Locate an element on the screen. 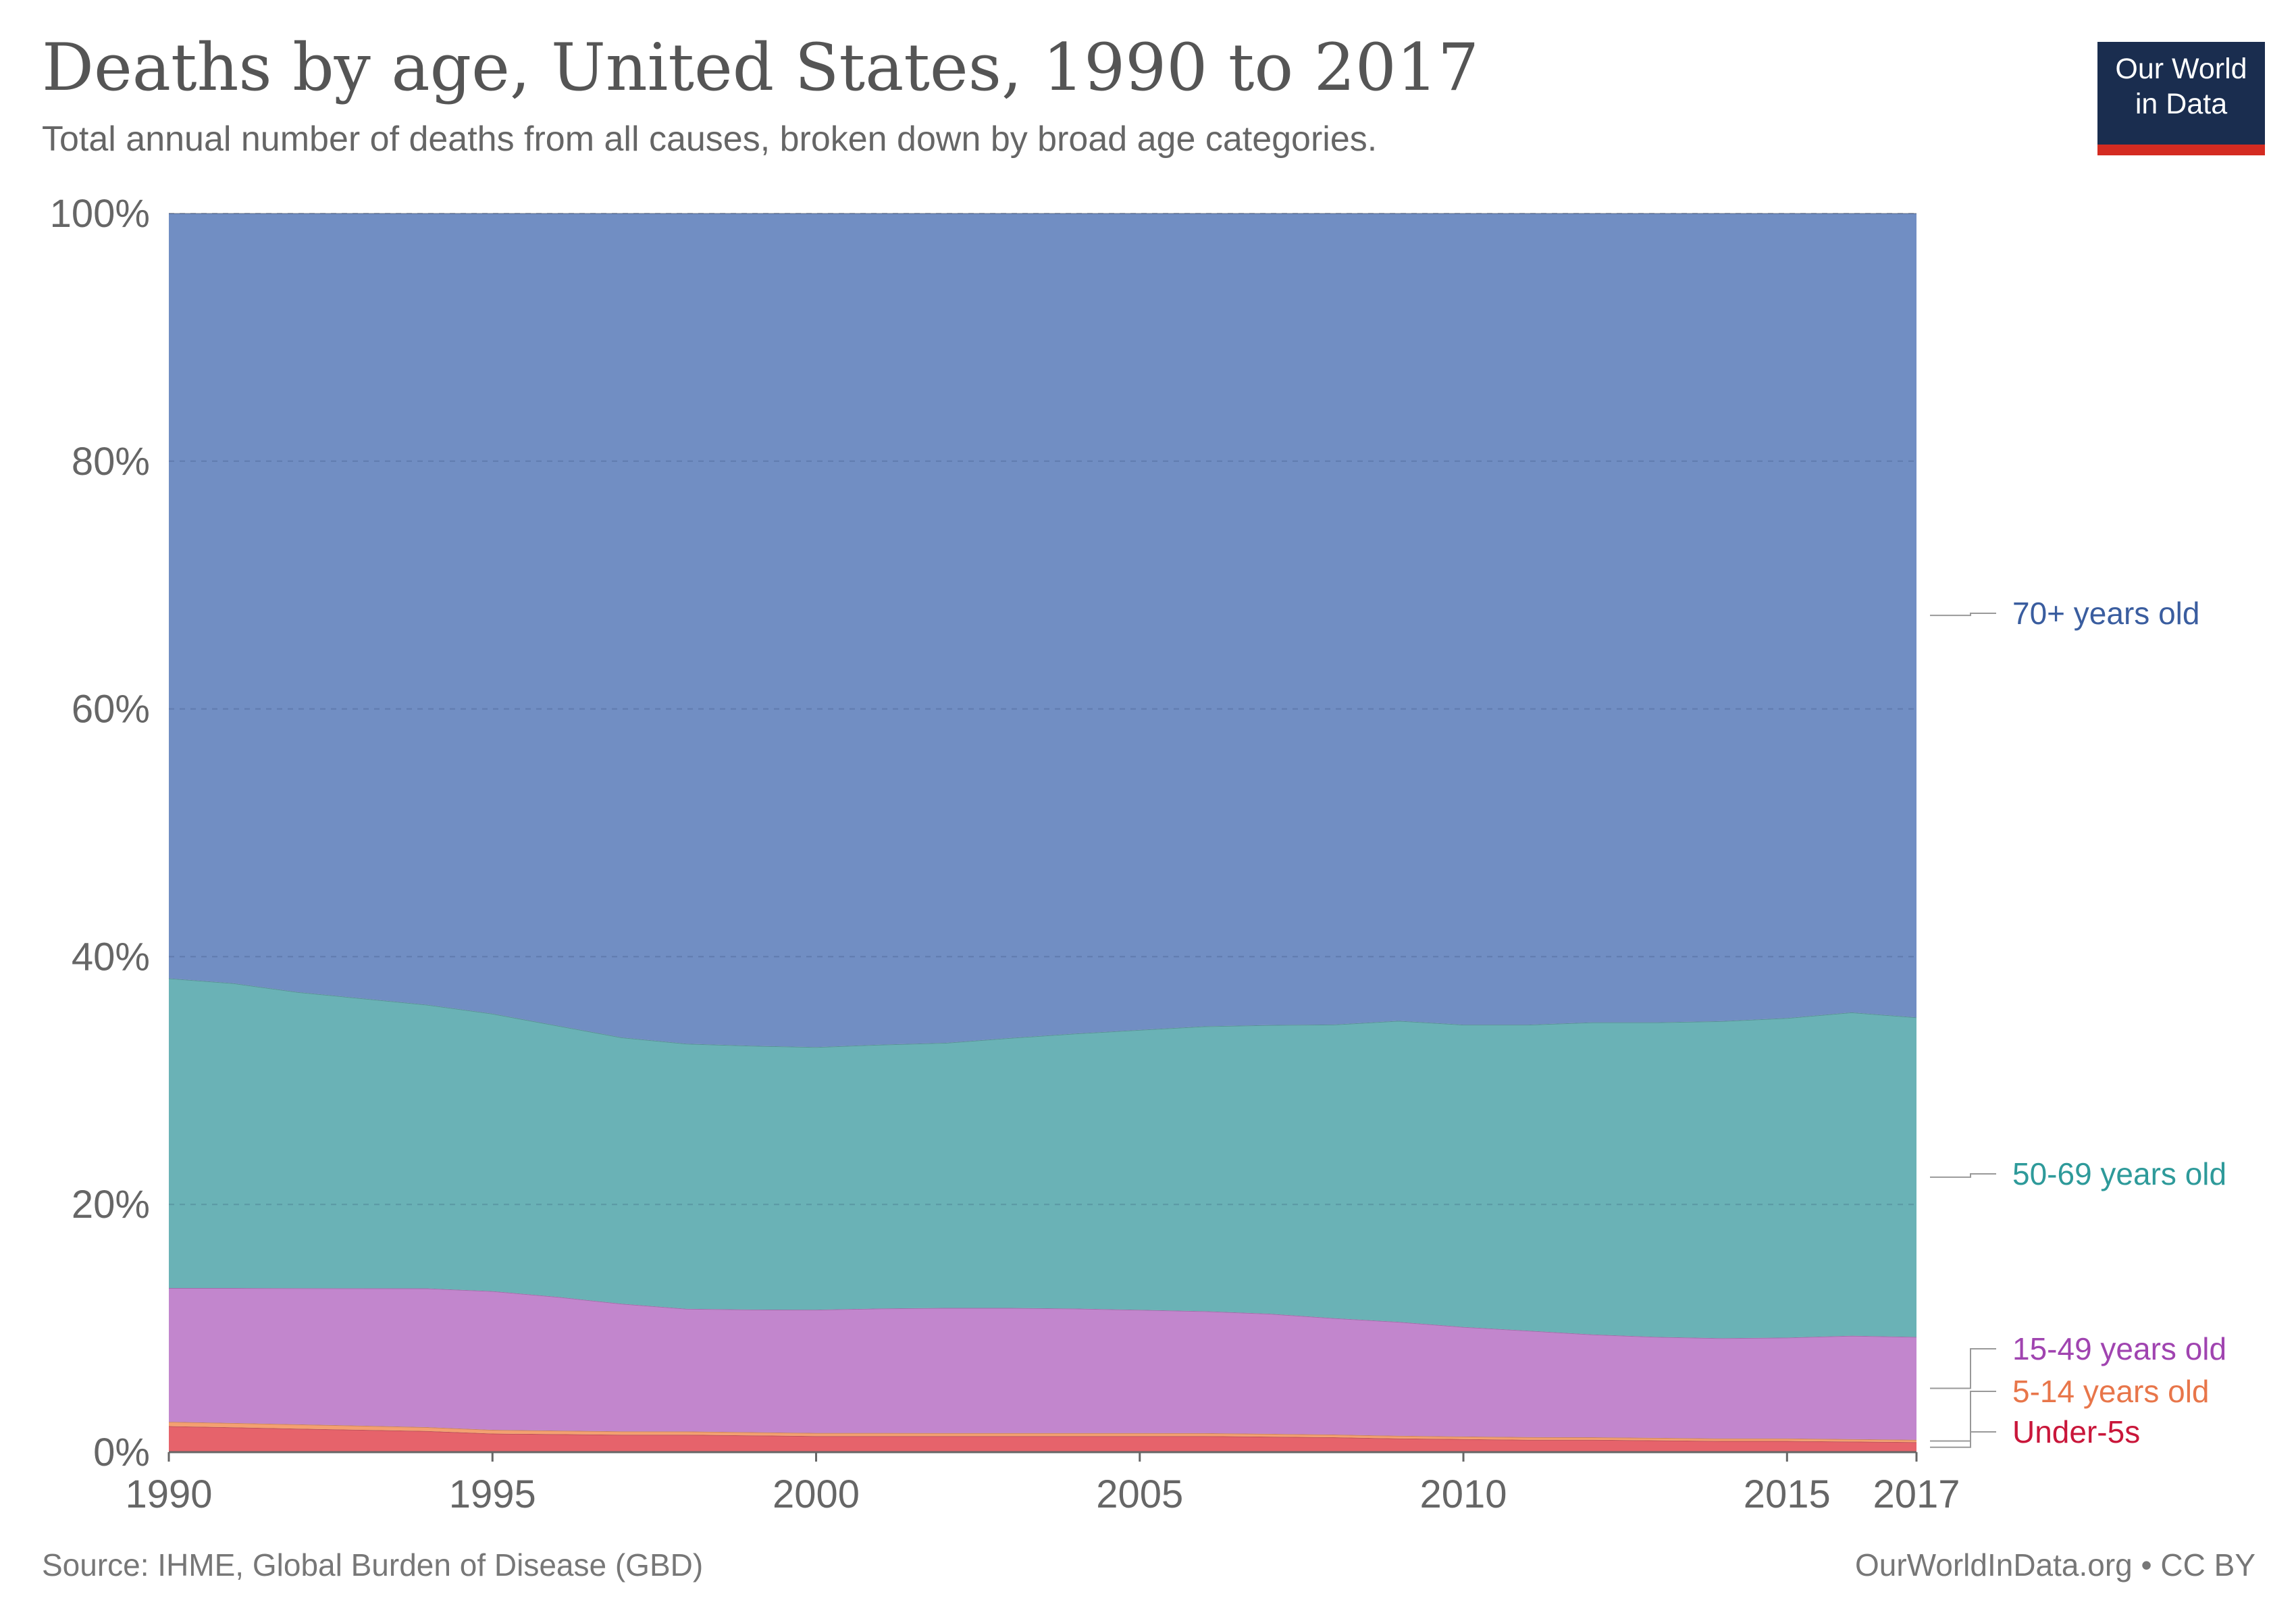 The height and width of the screenshot is (1621, 2296). area-5-14-years-old is located at coordinates (1042, 1432).